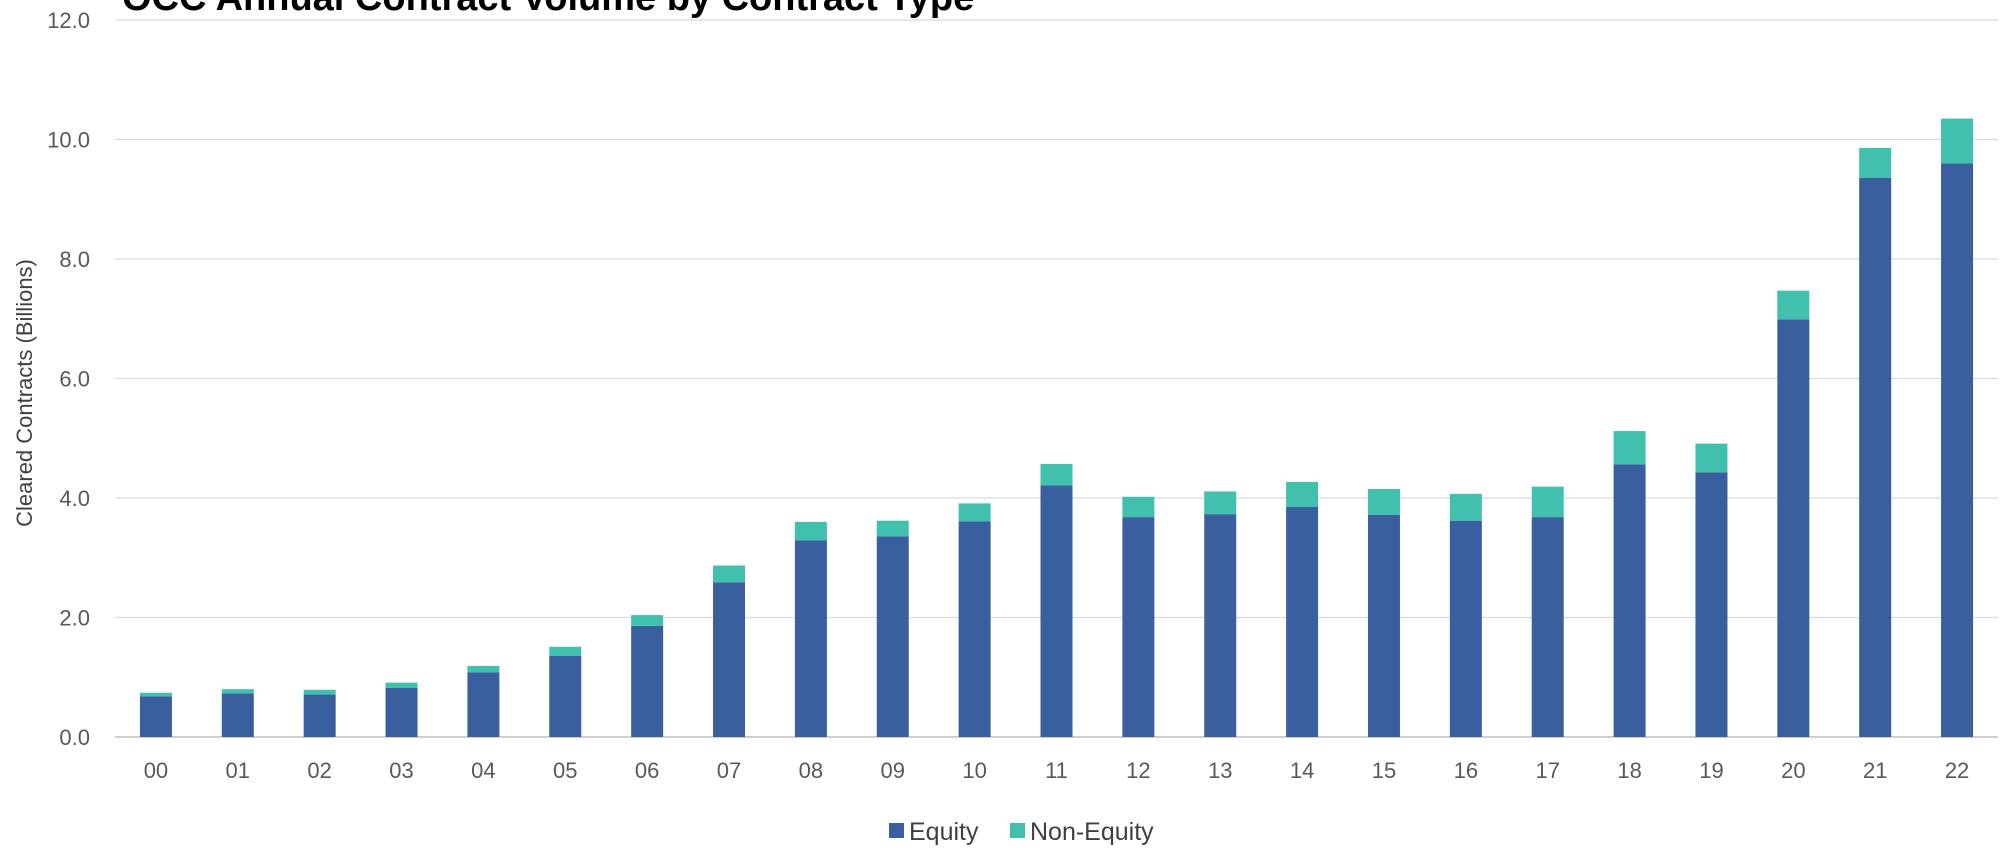  Describe the element at coordinates (68, 20) in the screenshot. I see `y-tick-label: 12.0` at that location.